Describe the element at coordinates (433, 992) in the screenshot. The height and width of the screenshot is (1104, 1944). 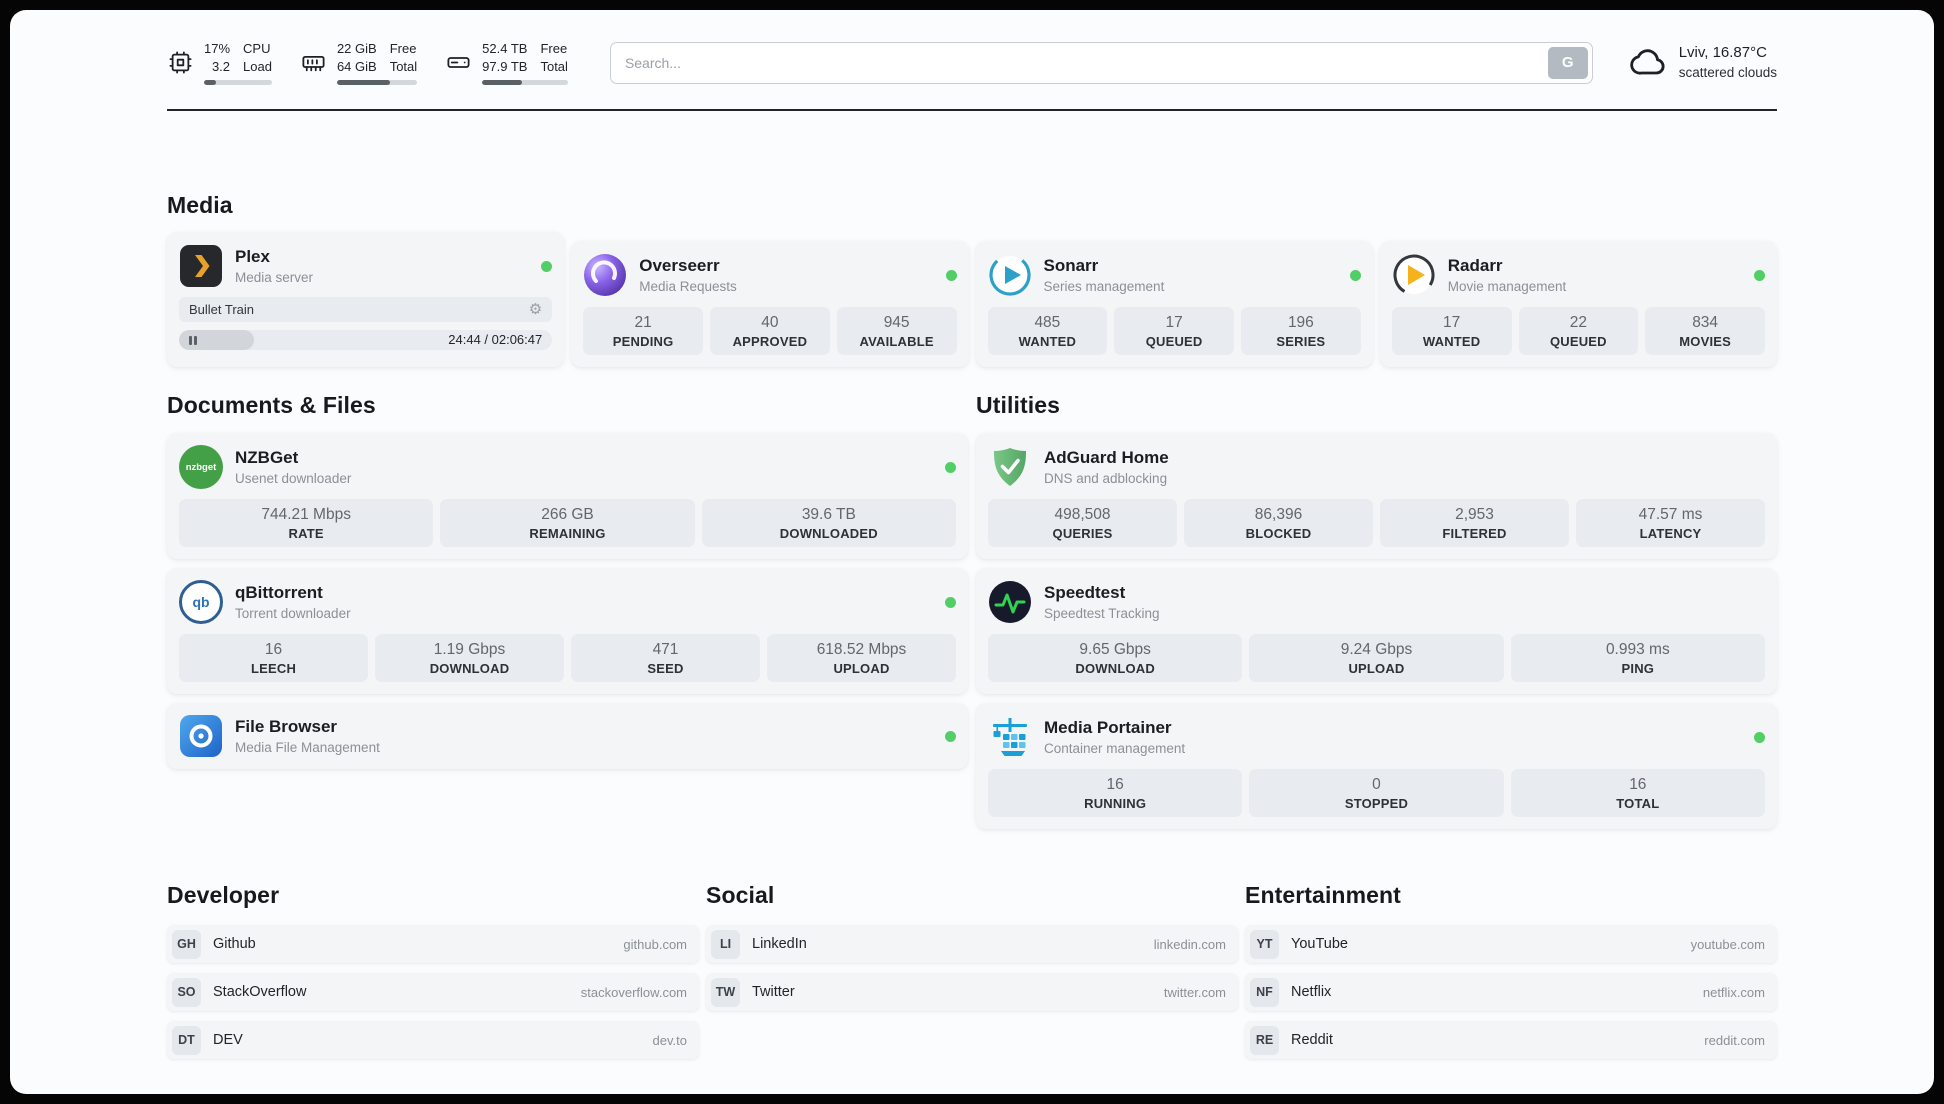
I see `bookmark-stackoverflow: SO StackOverflow stackoverflow.com` at that location.